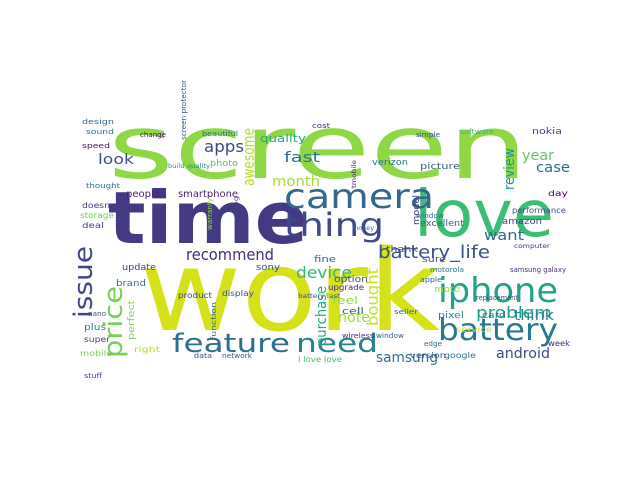 This screenshot has height=480, width=640. I want to click on word-bought: bought, so click(372, 297).